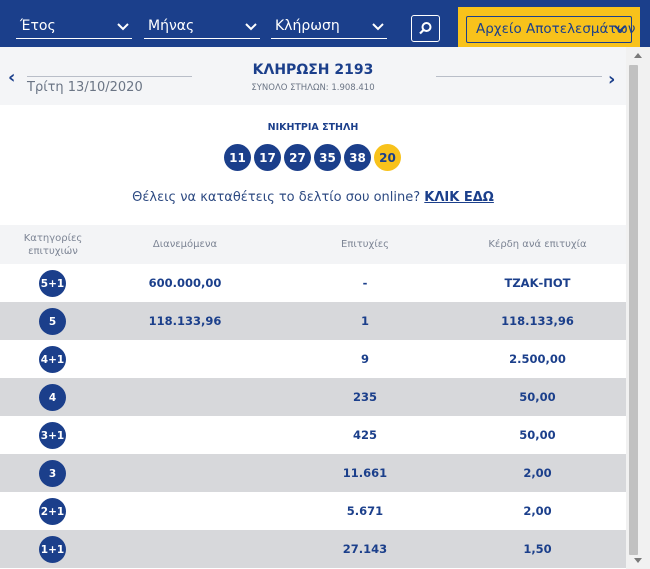 Image resolution: width=650 pixels, height=569 pixels. I want to click on header-winners: Επιτυχίες, so click(365, 244).